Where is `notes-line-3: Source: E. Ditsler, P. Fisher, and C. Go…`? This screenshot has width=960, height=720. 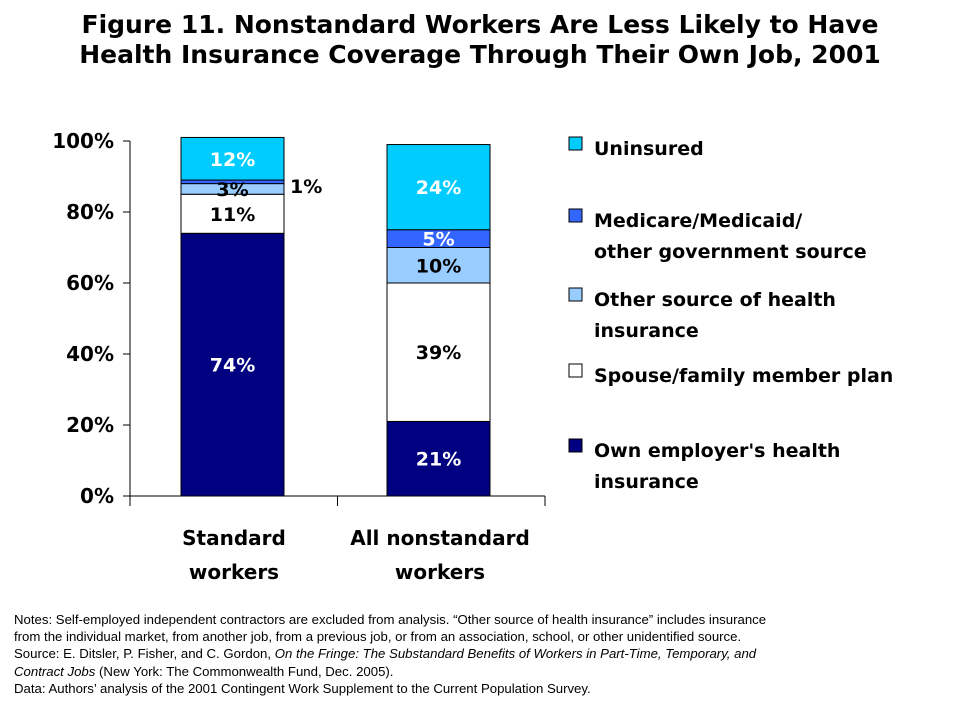
notes-line-3: Source: E. Ditsler, P. Fisher, and C. Go… is located at coordinates (482, 653).